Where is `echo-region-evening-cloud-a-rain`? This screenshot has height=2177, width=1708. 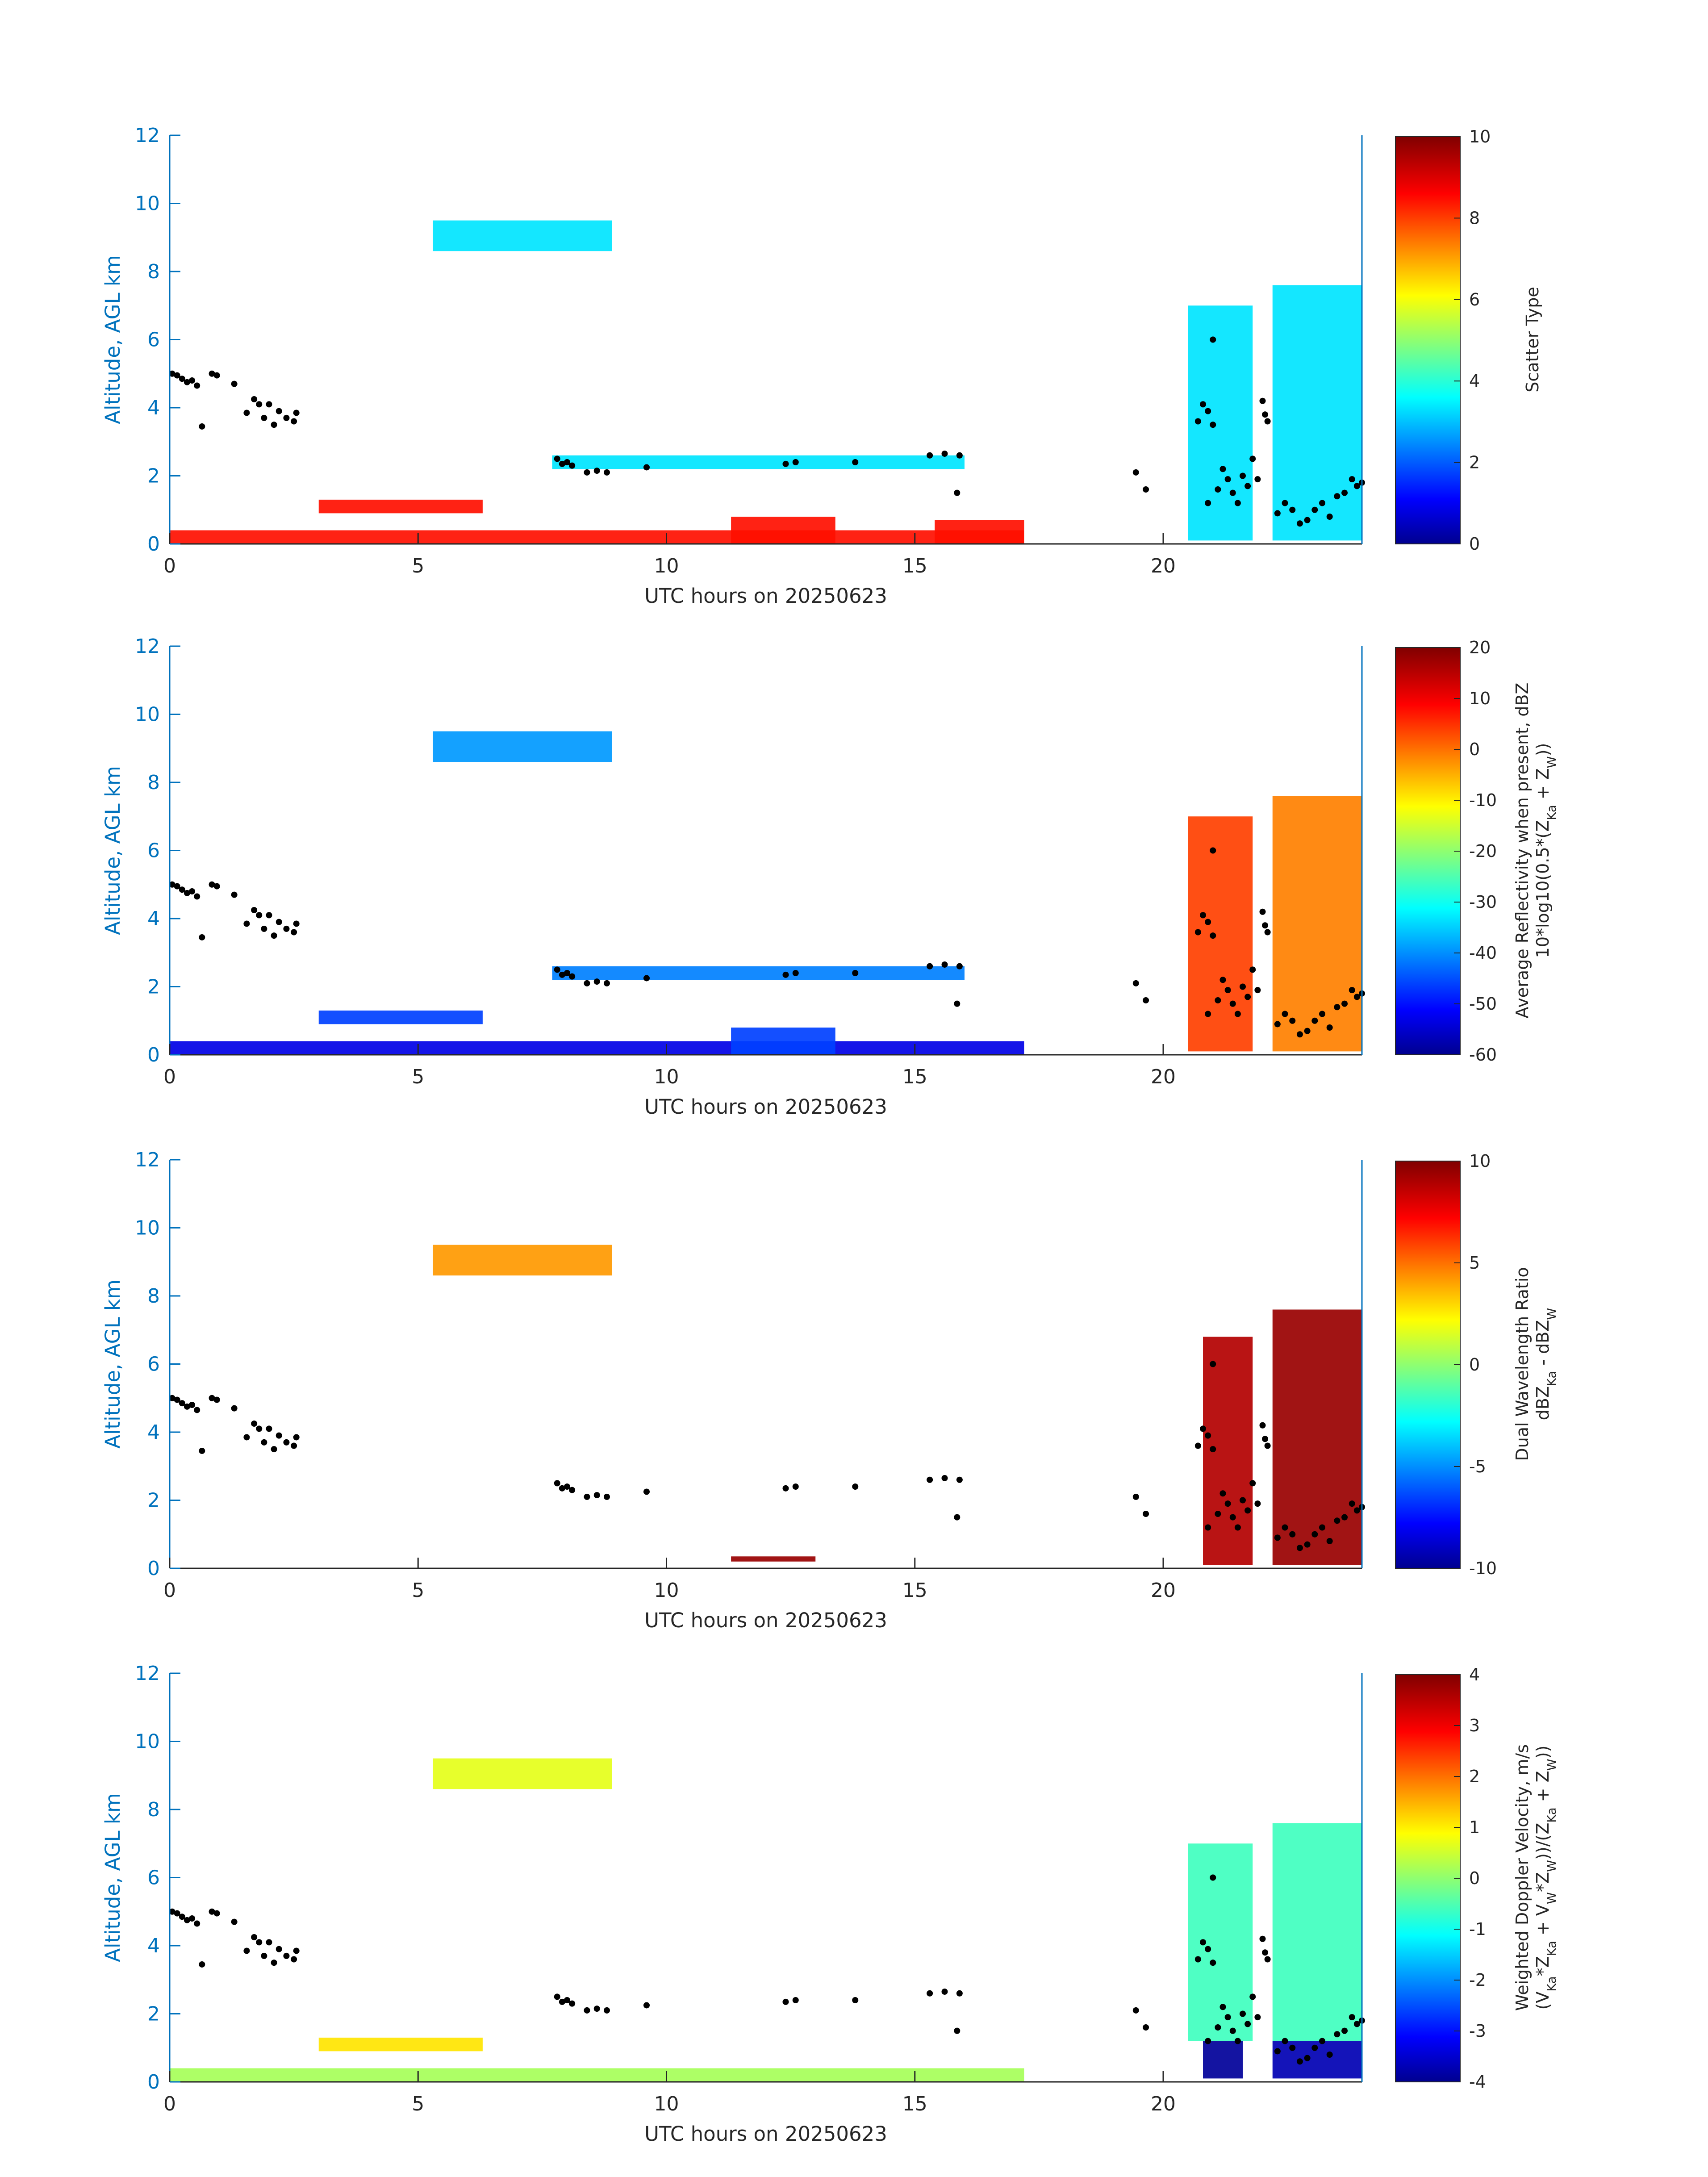
echo-region-evening-cloud-a-rain is located at coordinates (1223, 2060).